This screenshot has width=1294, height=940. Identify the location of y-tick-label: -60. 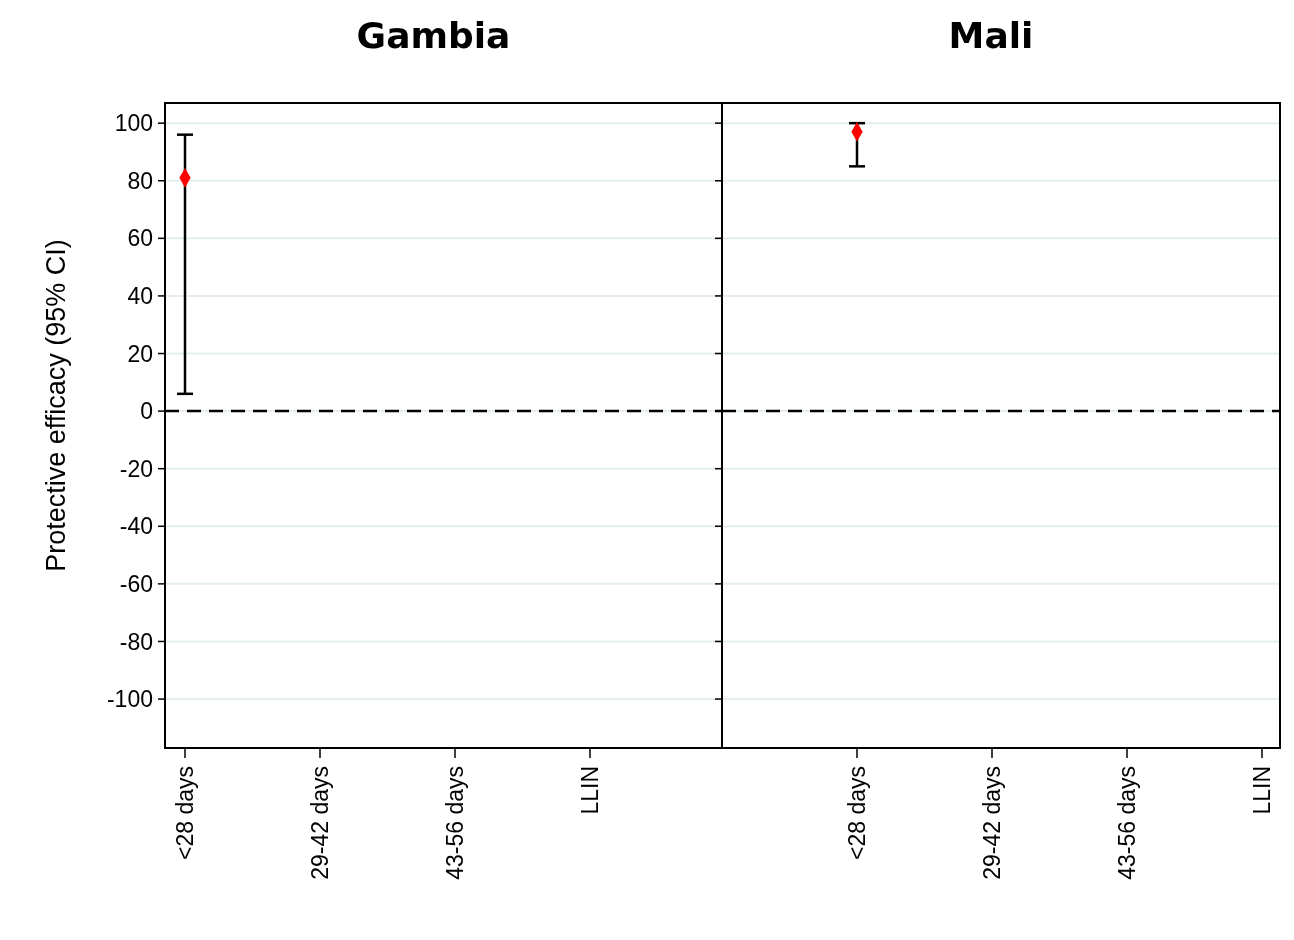
(136, 583).